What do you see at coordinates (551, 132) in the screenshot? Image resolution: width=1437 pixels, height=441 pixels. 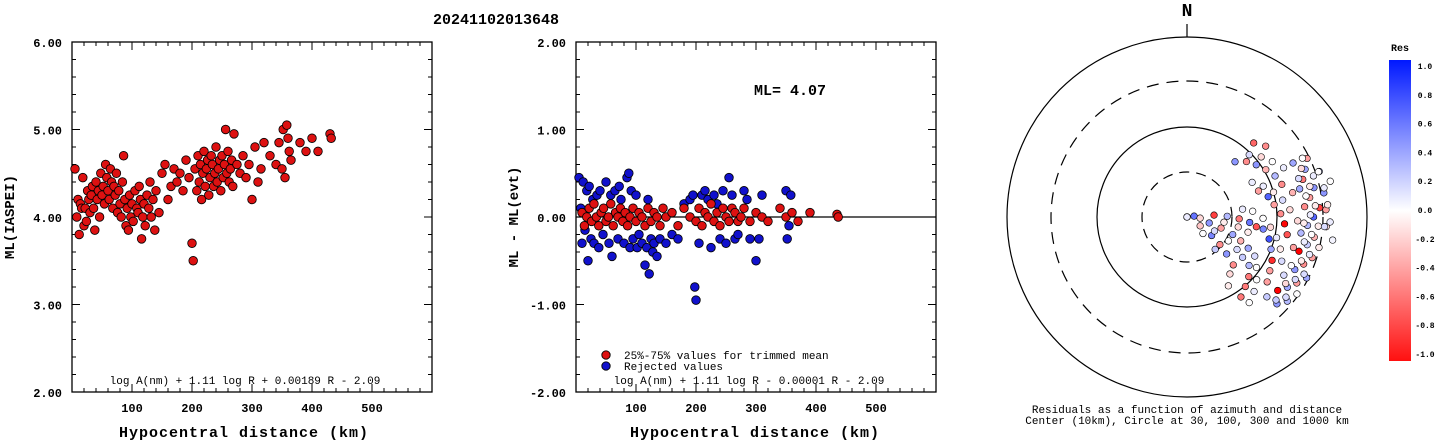 I see `y-tick-label: 1.00` at bounding box center [551, 132].